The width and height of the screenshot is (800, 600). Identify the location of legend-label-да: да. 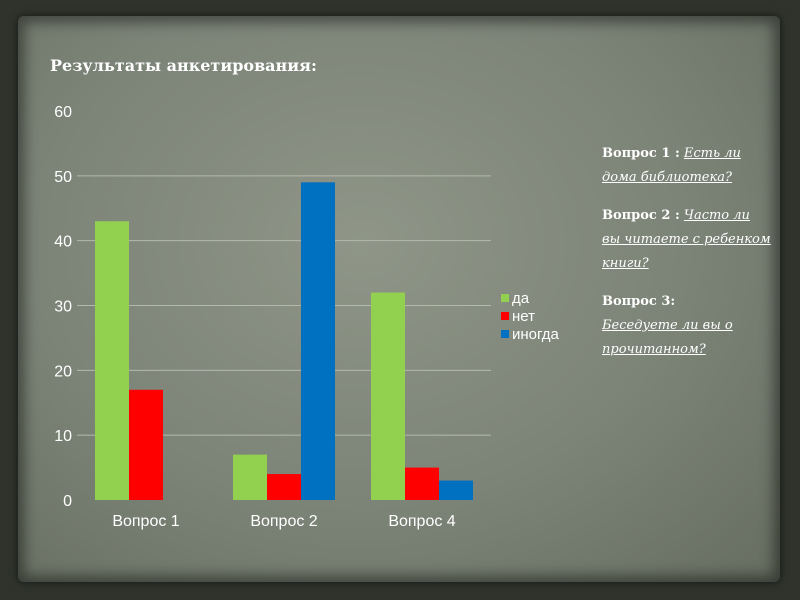
(521, 298).